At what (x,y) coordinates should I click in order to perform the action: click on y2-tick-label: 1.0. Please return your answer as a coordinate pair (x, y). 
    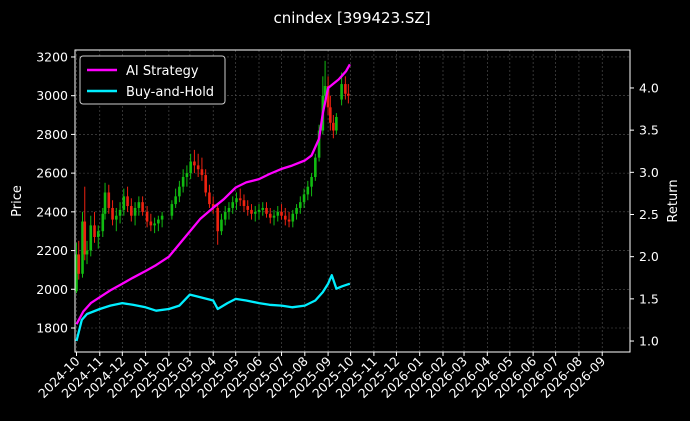
    Looking at the image, I should click on (649, 341).